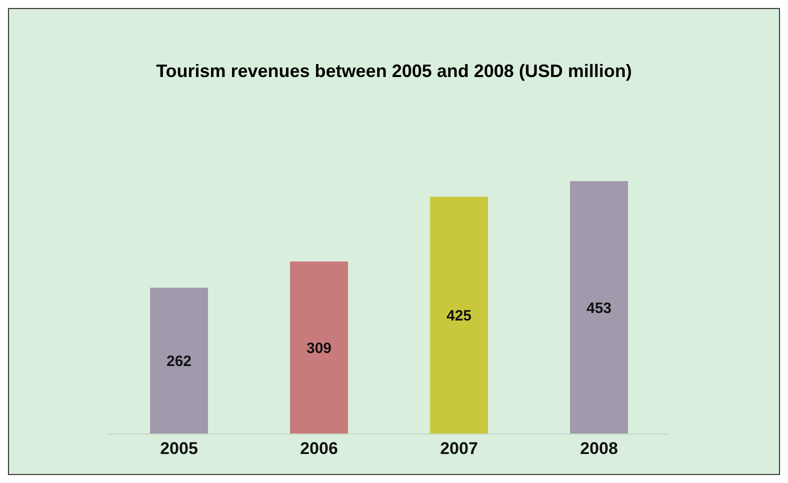  Describe the element at coordinates (319, 448) in the screenshot. I see `x-tick-label: 2006` at that location.